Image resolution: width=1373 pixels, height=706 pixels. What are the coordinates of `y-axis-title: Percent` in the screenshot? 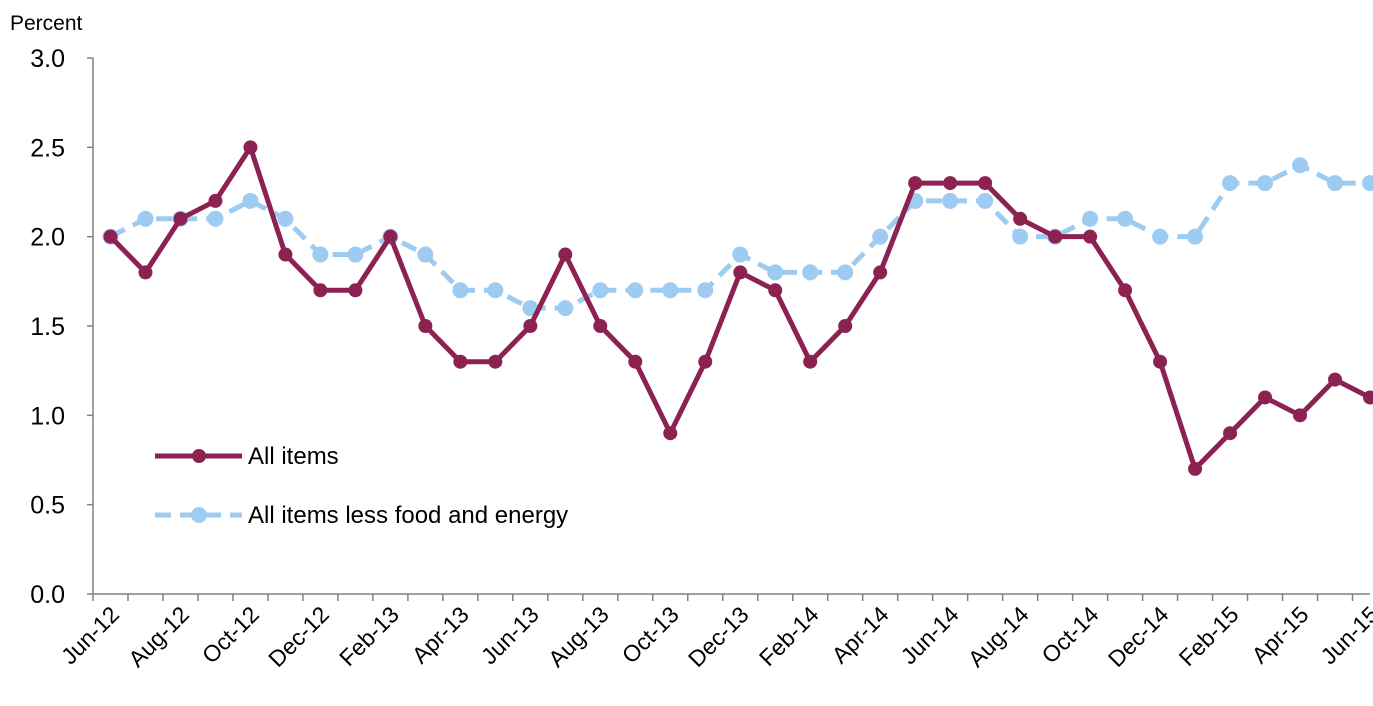 It's located at (46, 23).